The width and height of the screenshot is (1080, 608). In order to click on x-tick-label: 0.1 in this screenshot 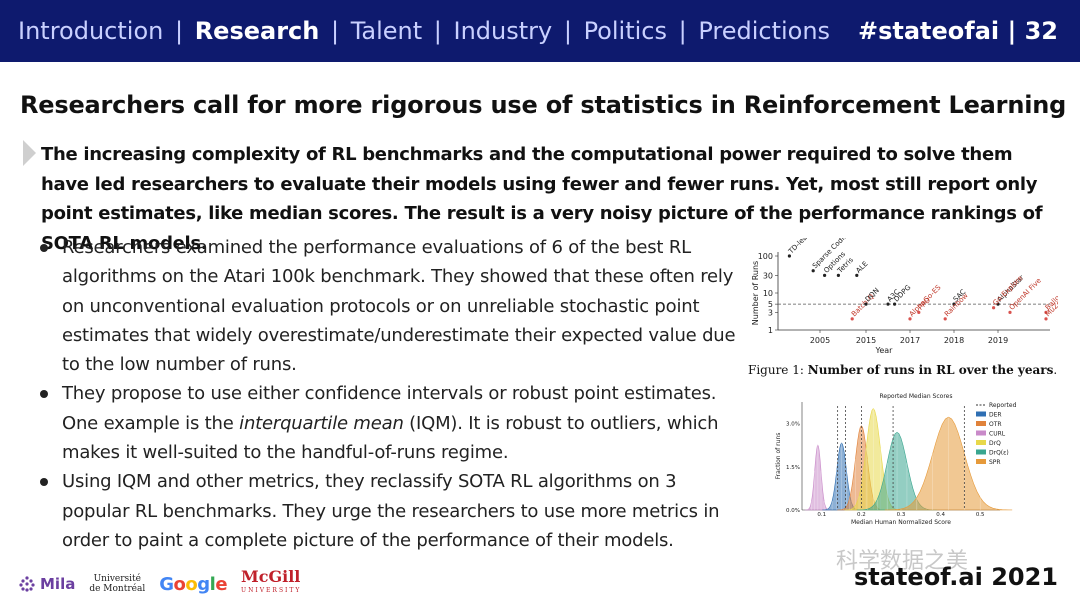, I will do `click(821, 515)`.